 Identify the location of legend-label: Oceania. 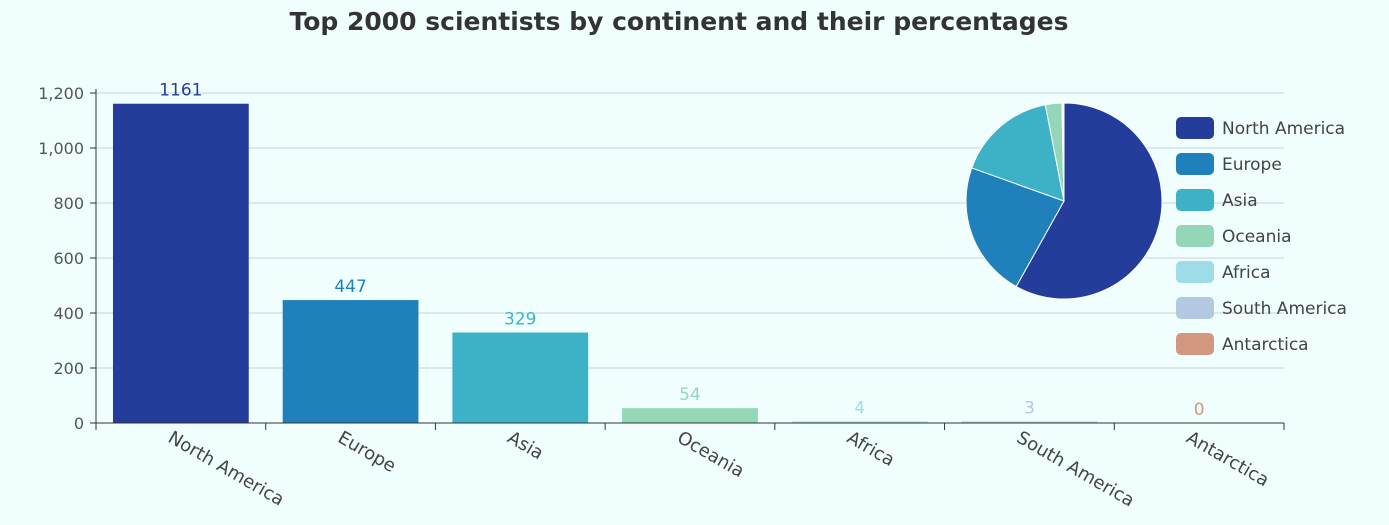
(1257, 237).